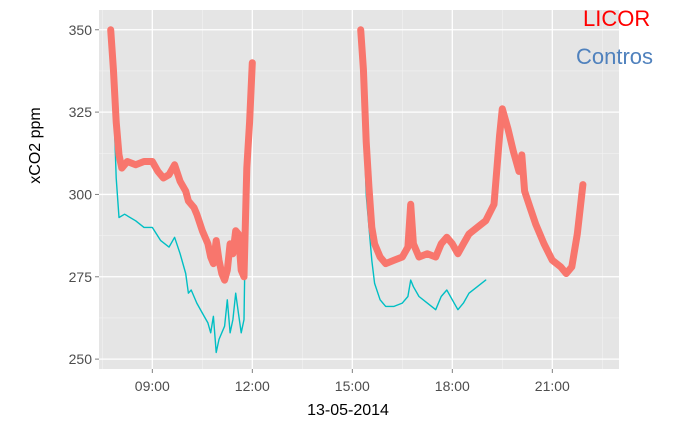 This screenshot has width=693, height=427. I want to click on y-tick-label: 350, so click(81, 30).